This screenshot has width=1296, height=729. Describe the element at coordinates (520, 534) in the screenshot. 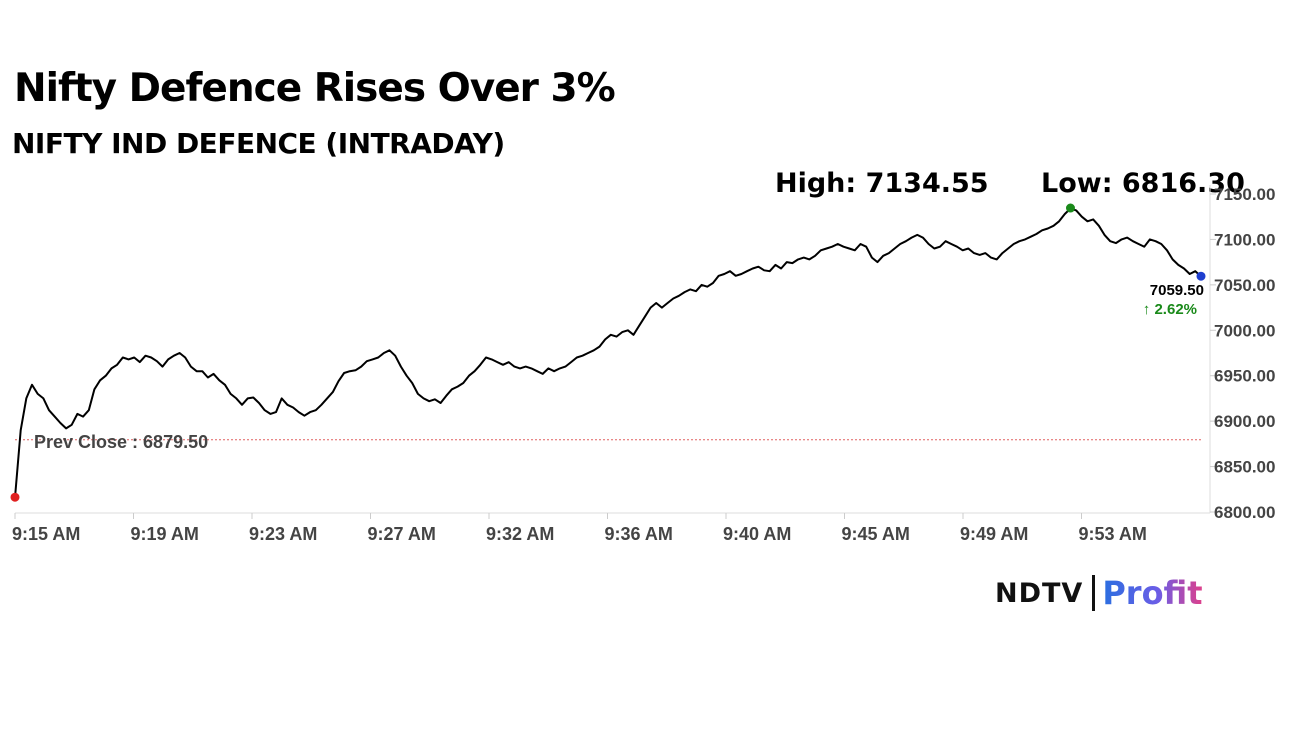

I see `x-tick-label: 9:32 AM` at that location.